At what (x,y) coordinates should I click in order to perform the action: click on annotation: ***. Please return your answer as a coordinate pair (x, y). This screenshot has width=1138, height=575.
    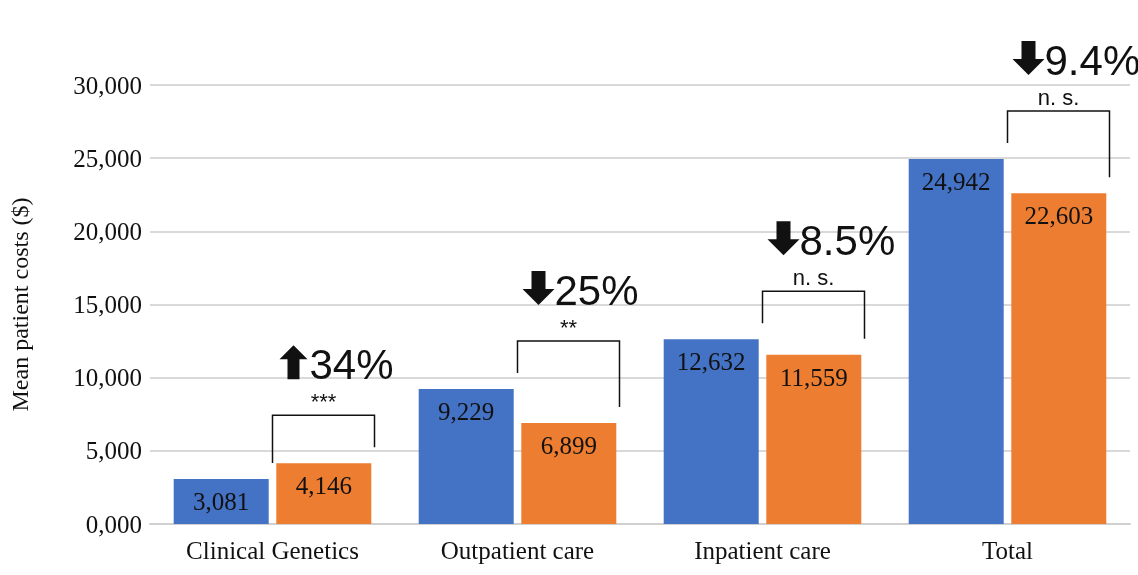
    Looking at the image, I should click on (323, 402).